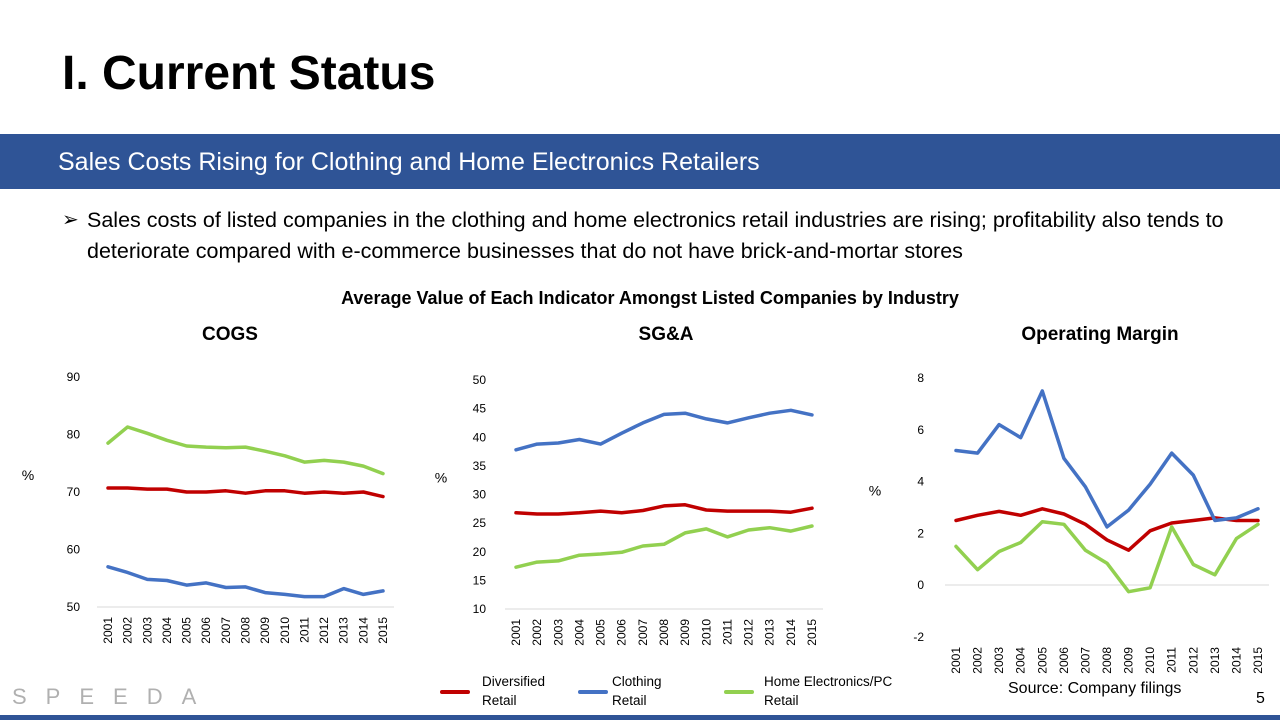  I want to click on cogs-x-tick-label: 2012, so click(324, 630).